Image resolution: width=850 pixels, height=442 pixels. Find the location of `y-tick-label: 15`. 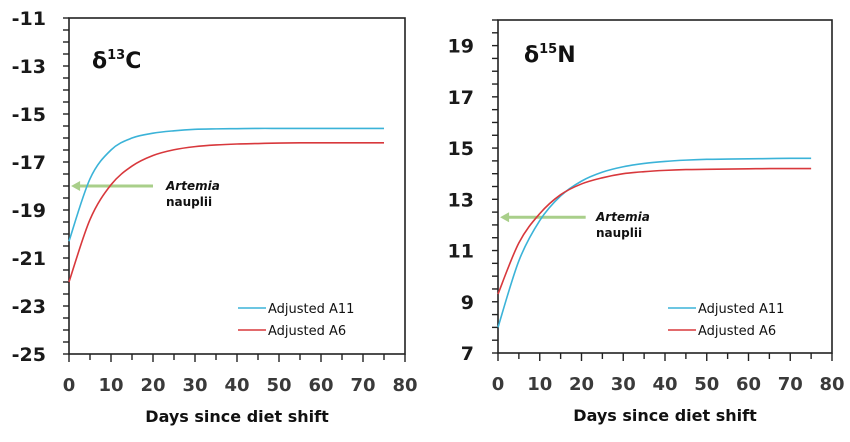

y-tick-label: 15 is located at coordinates (461, 149).